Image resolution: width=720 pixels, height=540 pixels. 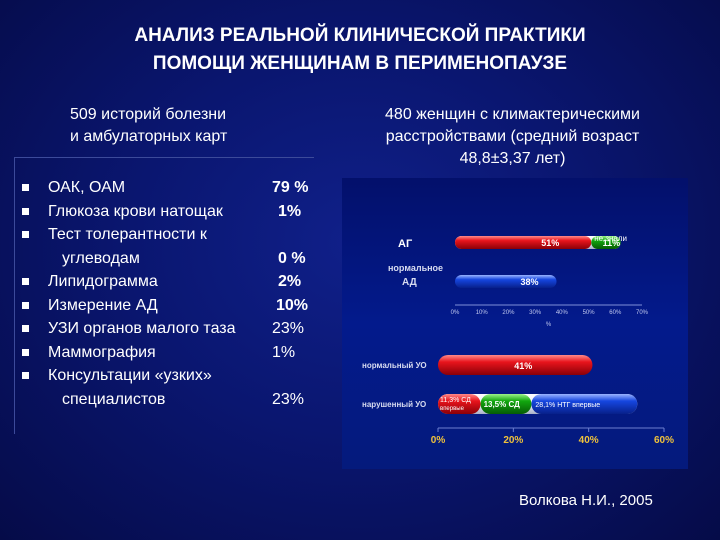 What do you see at coordinates (415, 268) in the screenshot?
I see `cat-label-normal-bp-1: нормальное` at bounding box center [415, 268].